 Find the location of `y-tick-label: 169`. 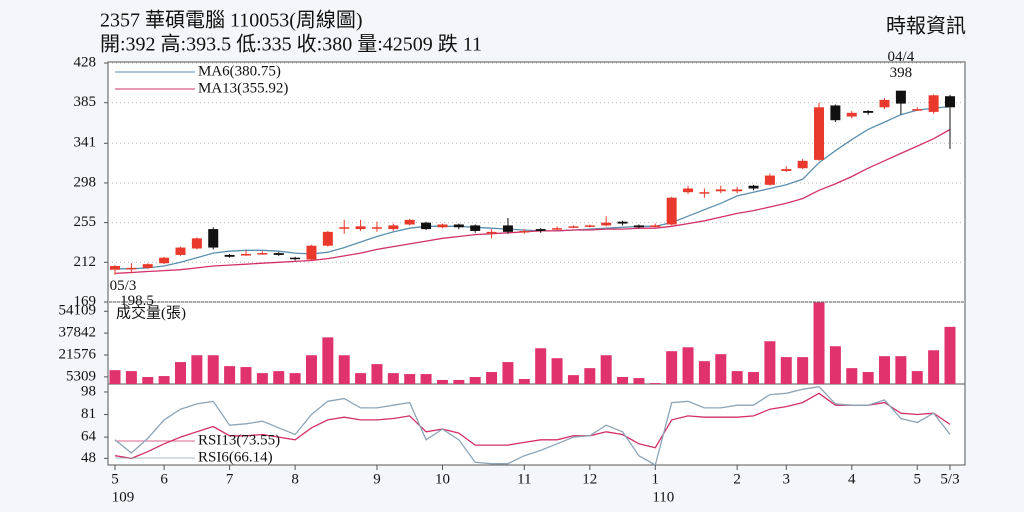

y-tick-label: 169 is located at coordinates (85, 301).